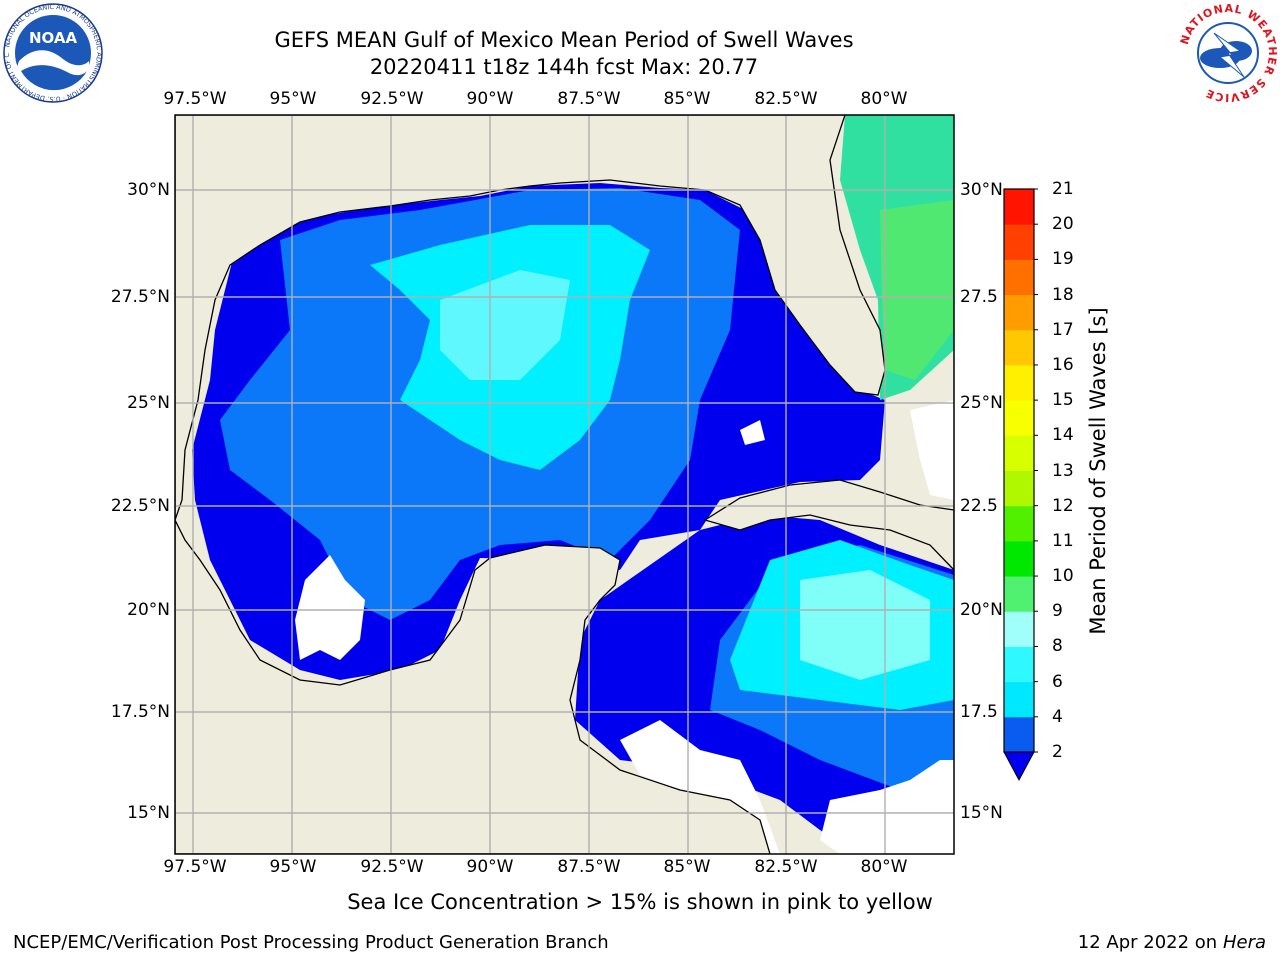 The height and width of the screenshot is (960, 1280). Describe the element at coordinates (884, 99) in the screenshot. I see `lon-label-top: 80°W` at that location.